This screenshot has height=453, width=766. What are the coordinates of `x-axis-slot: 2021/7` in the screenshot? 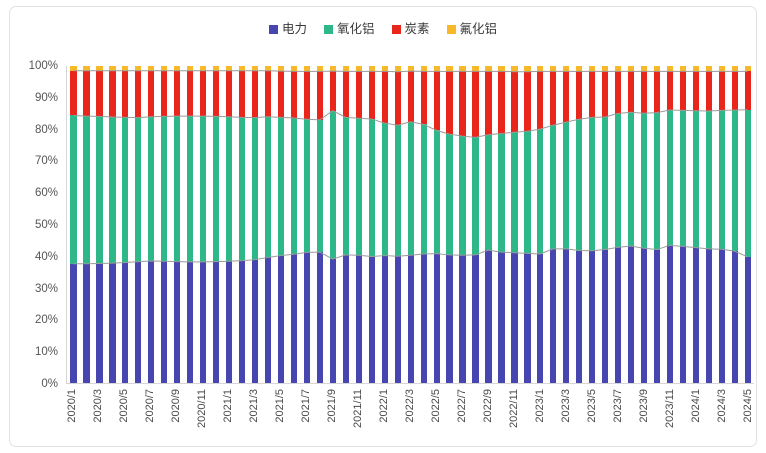 It's located at (306, 416).